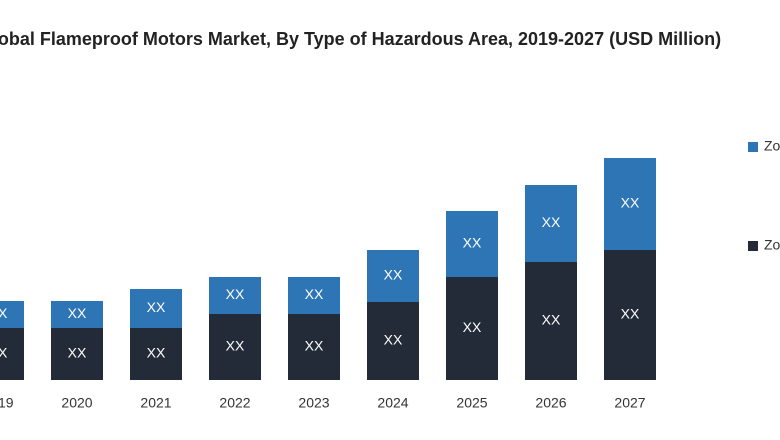 The width and height of the screenshot is (780, 440). Describe the element at coordinates (392, 403) in the screenshot. I see `x-tick-label: 2024` at that location.